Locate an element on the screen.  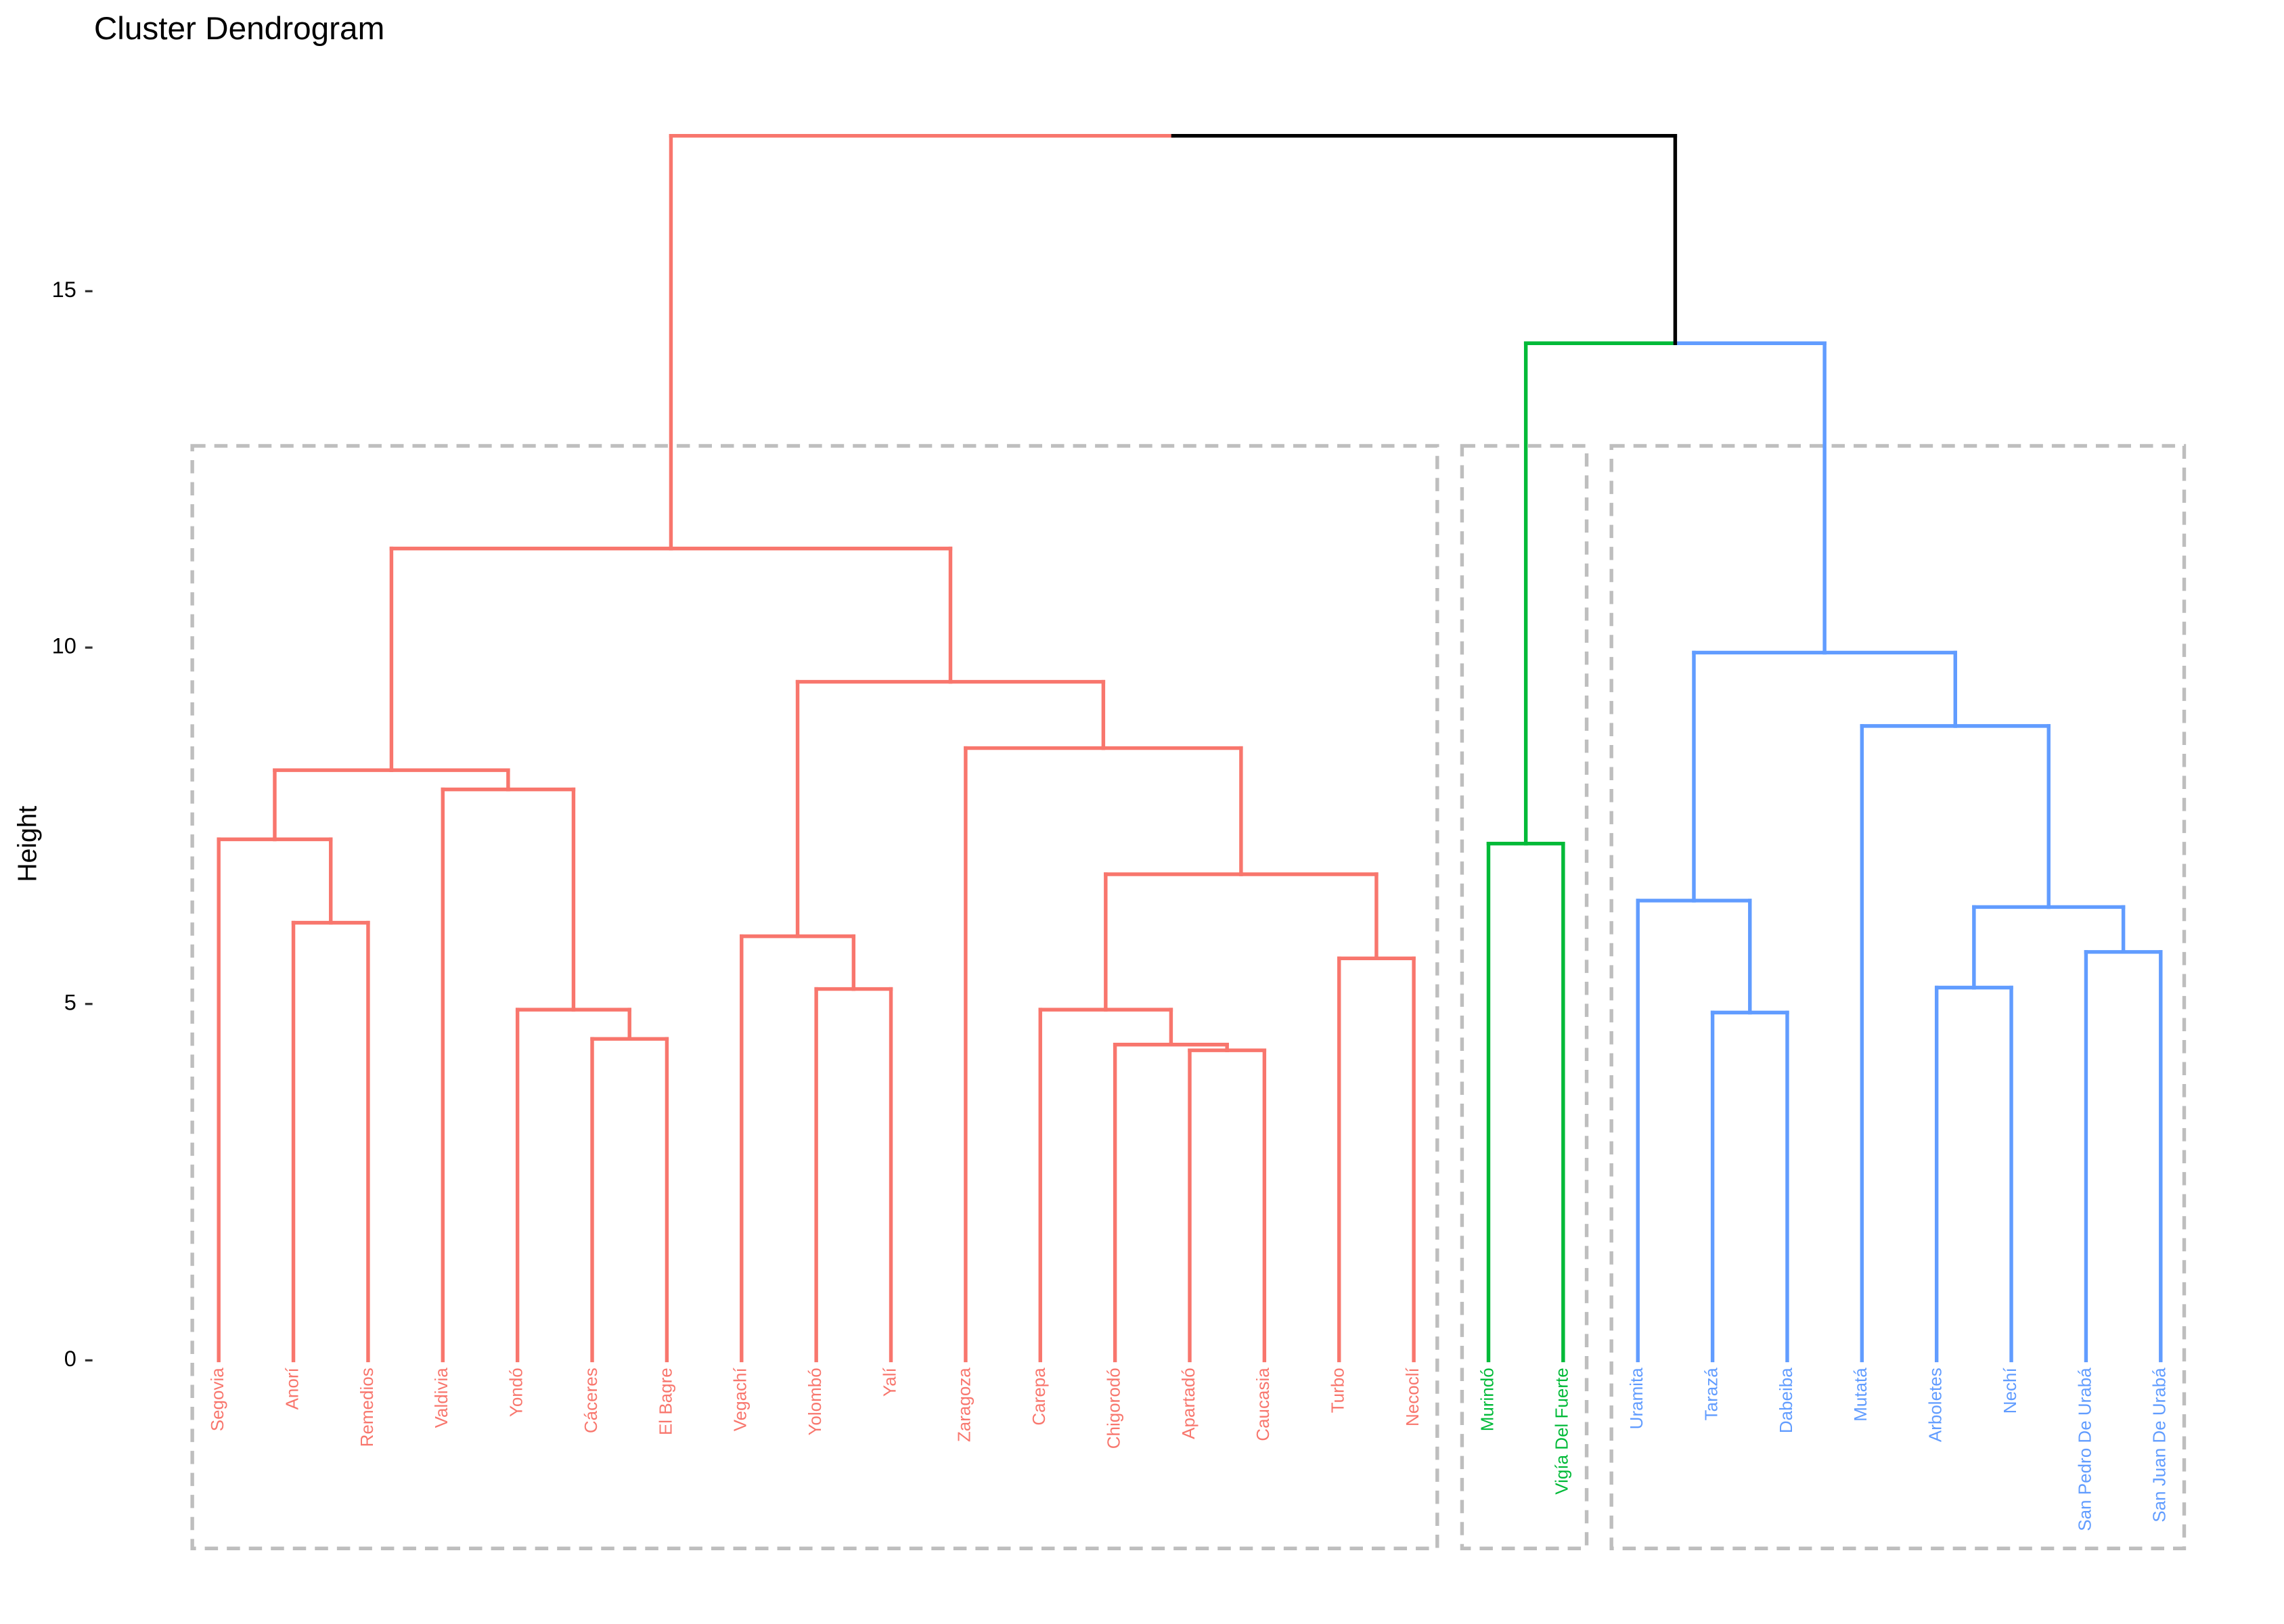
leaf-label: Segovia is located at coordinates (217, 1400).